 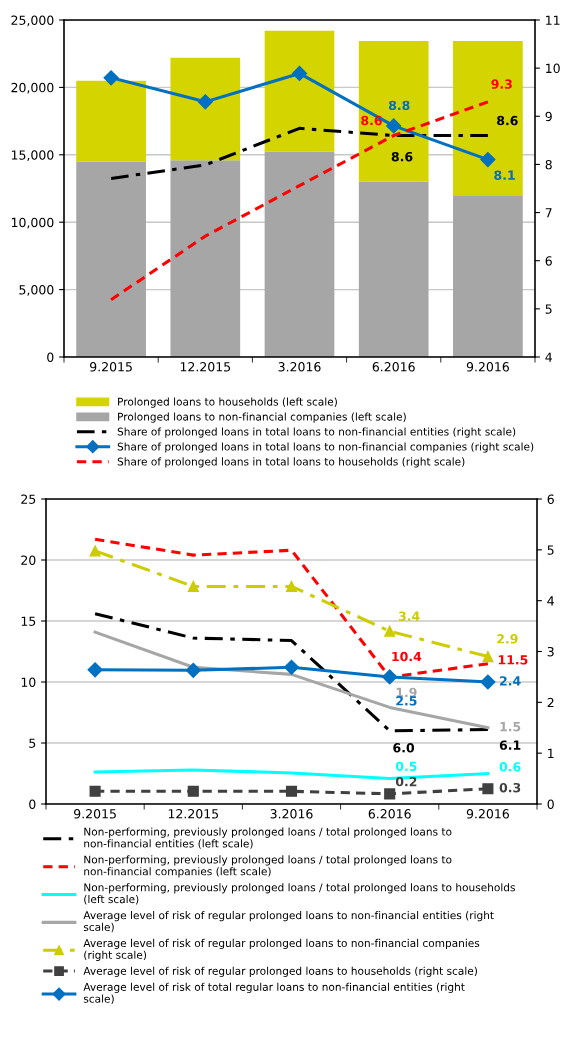 What do you see at coordinates (227, 402) in the screenshot?
I see `legend-label: Prolonged loans to households (left scale)` at bounding box center [227, 402].